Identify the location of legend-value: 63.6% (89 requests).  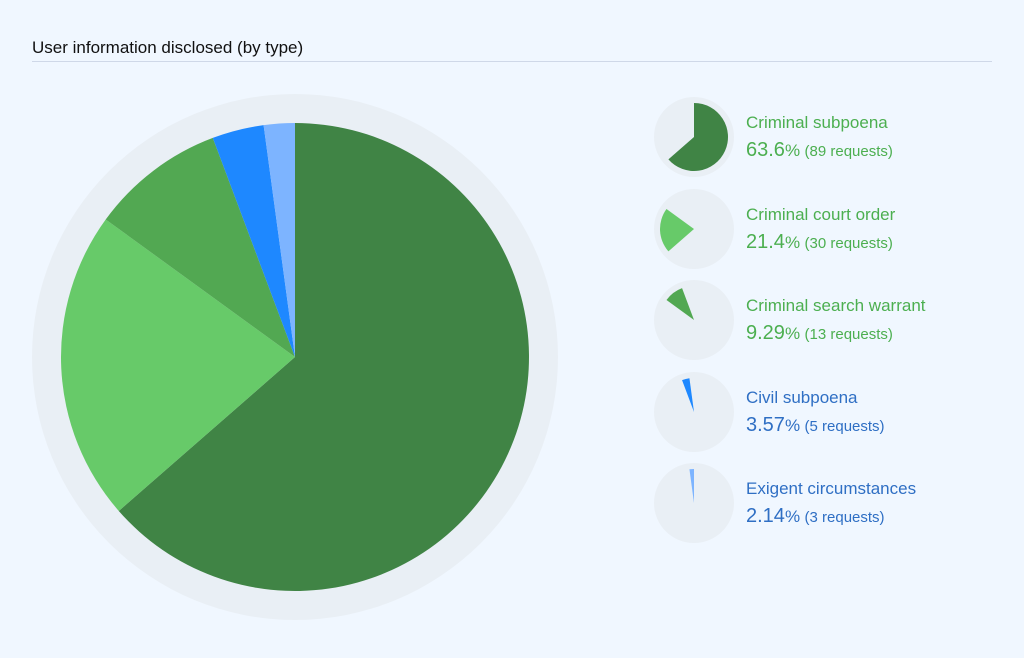
(819, 151).